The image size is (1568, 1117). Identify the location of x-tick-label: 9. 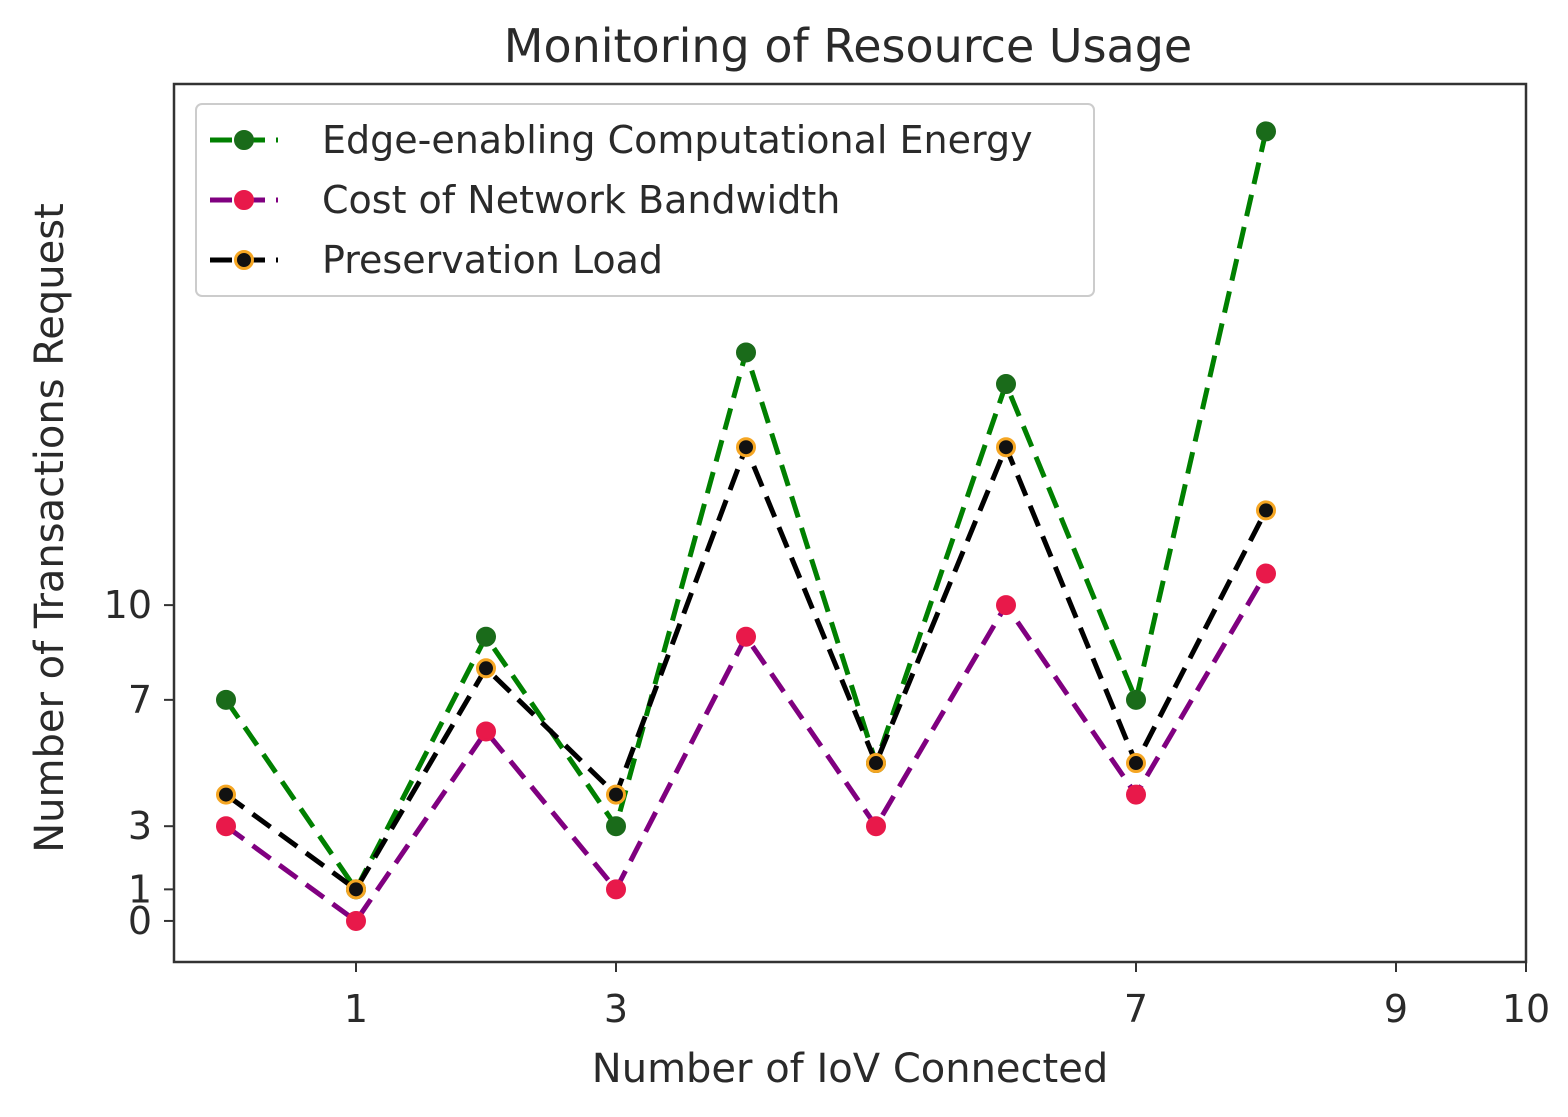
(1396, 1009).